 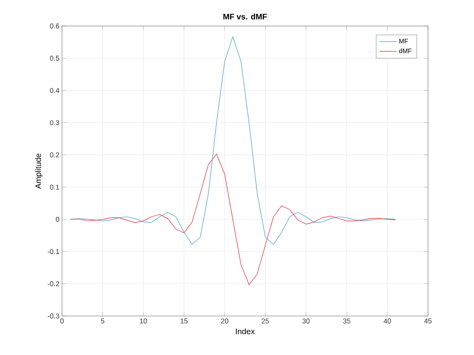 I want to click on chart-title: MF vs. dMF, so click(x=245, y=17).